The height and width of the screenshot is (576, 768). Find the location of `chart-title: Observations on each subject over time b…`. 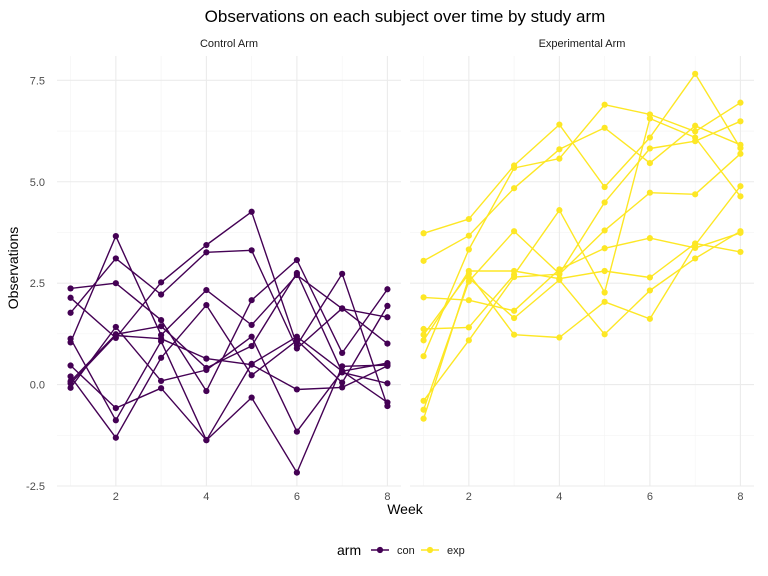

chart-title: Observations on each subject over time b… is located at coordinates (405, 16).